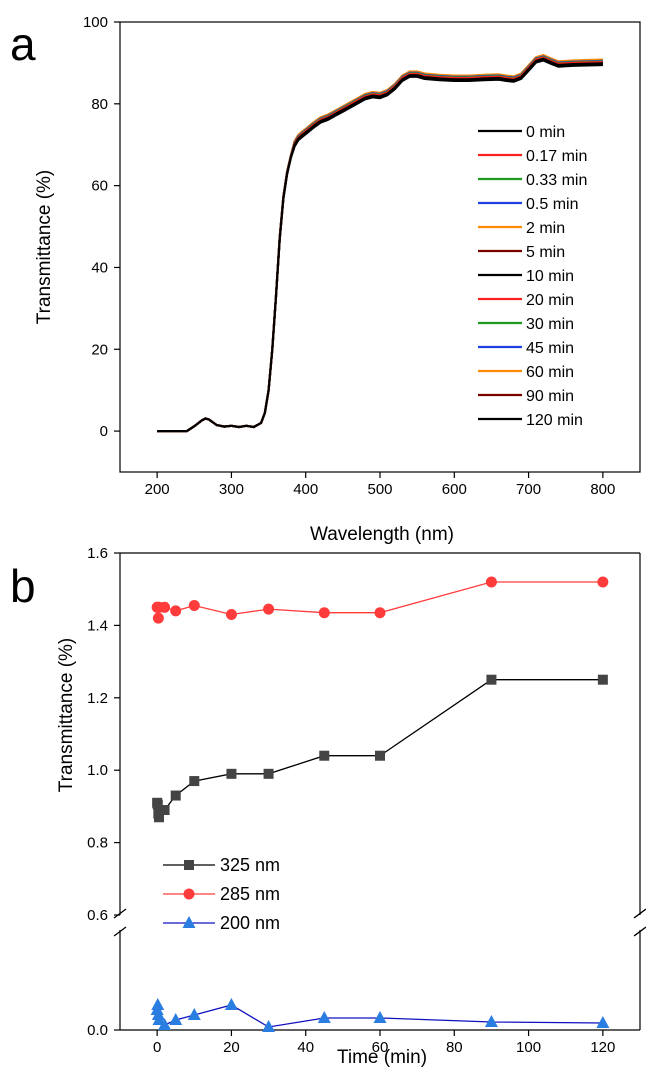 The image size is (646, 1070). What do you see at coordinates (101, 227) in the screenshot?
I see `panel-a-y-axis: 0 20 40 60 80 100` at bounding box center [101, 227].